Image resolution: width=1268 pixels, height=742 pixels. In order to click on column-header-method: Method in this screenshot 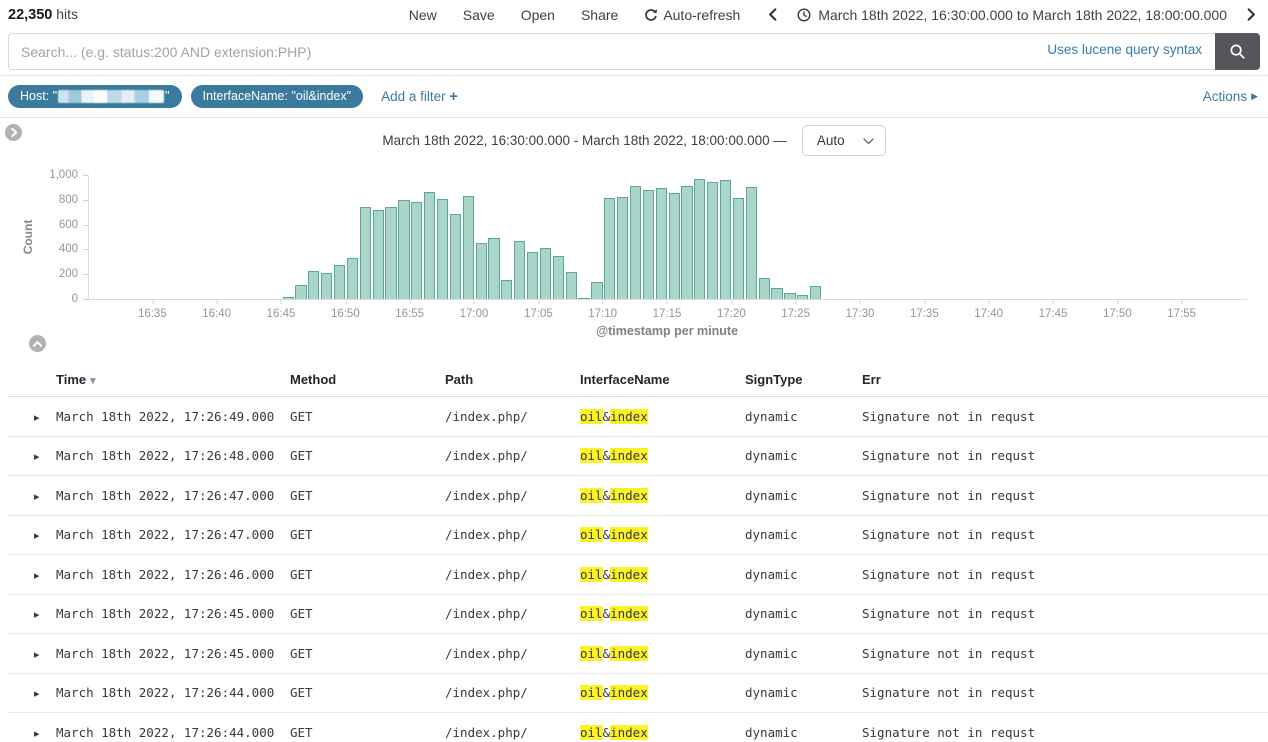, I will do `click(313, 379)`.